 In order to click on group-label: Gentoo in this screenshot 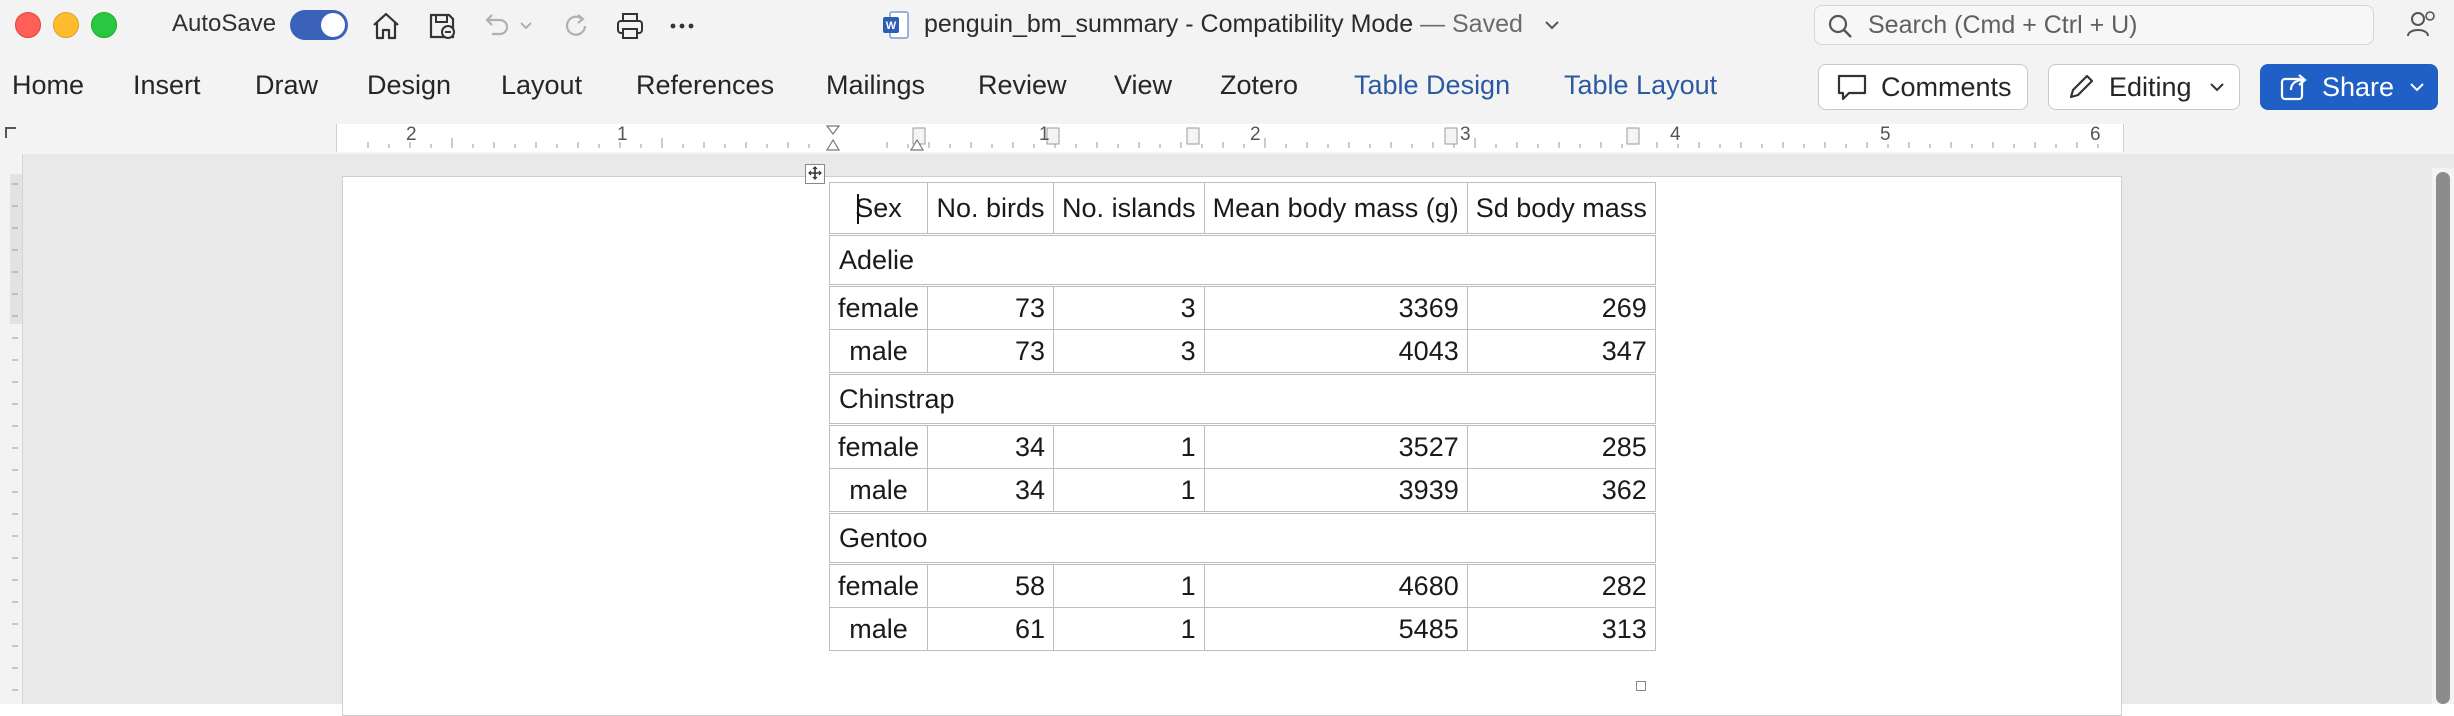, I will do `click(1242, 537)`.